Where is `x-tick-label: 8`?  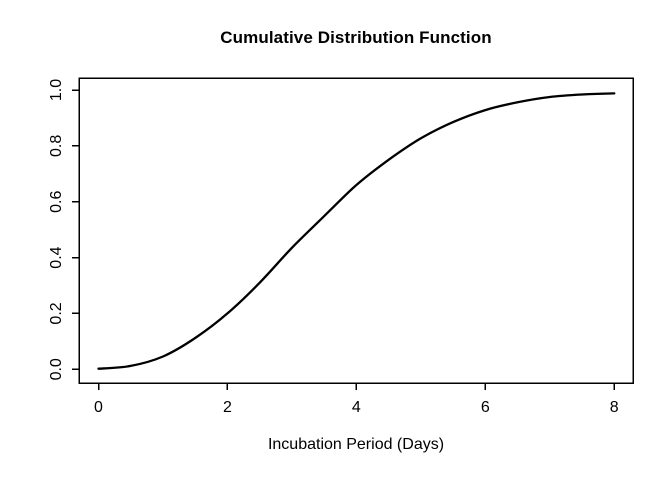
x-tick-label: 8 is located at coordinates (614, 407).